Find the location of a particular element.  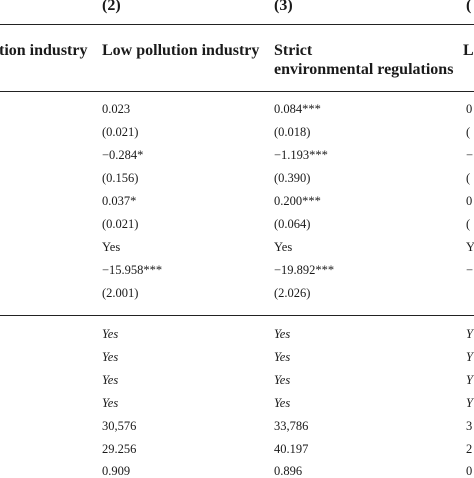

col3-cell: 40.197 is located at coordinates (291, 449).